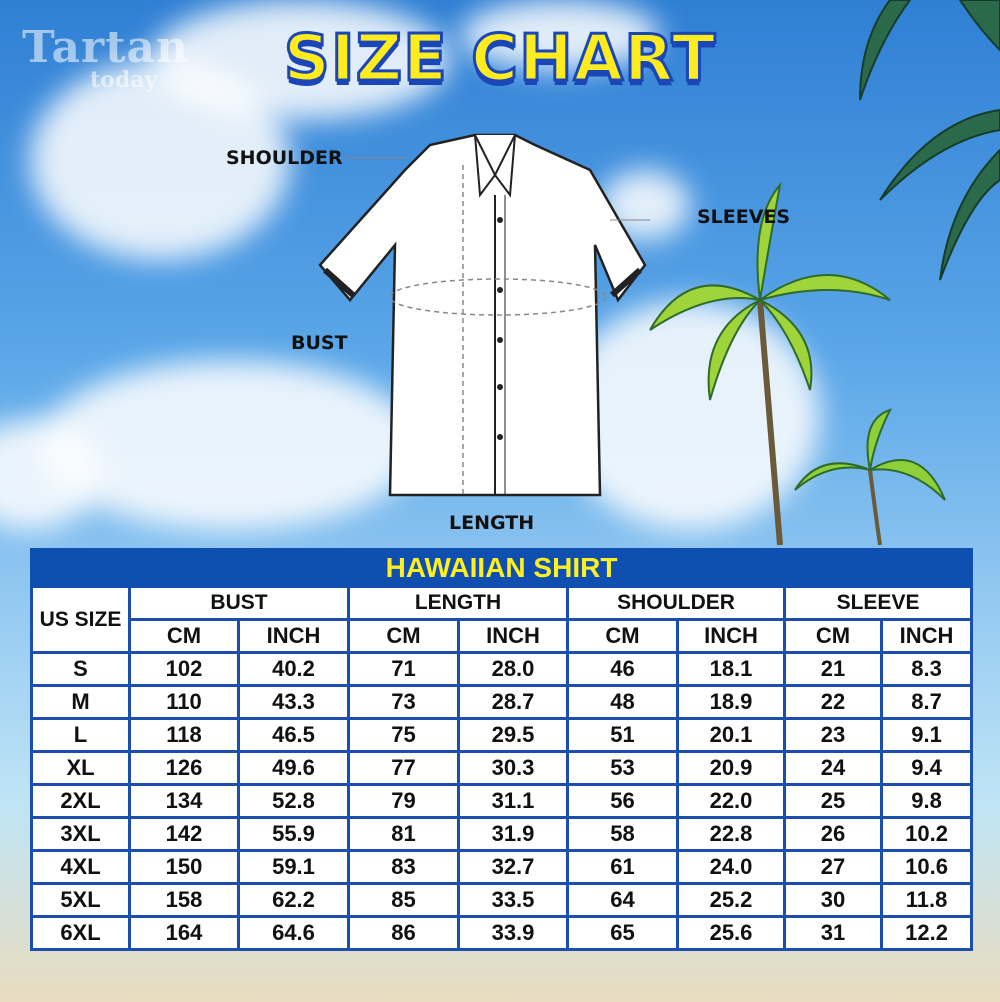 The image size is (1000, 1002). What do you see at coordinates (833, 669) in the screenshot?
I see `value-cell: 21` at bounding box center [833, 669].